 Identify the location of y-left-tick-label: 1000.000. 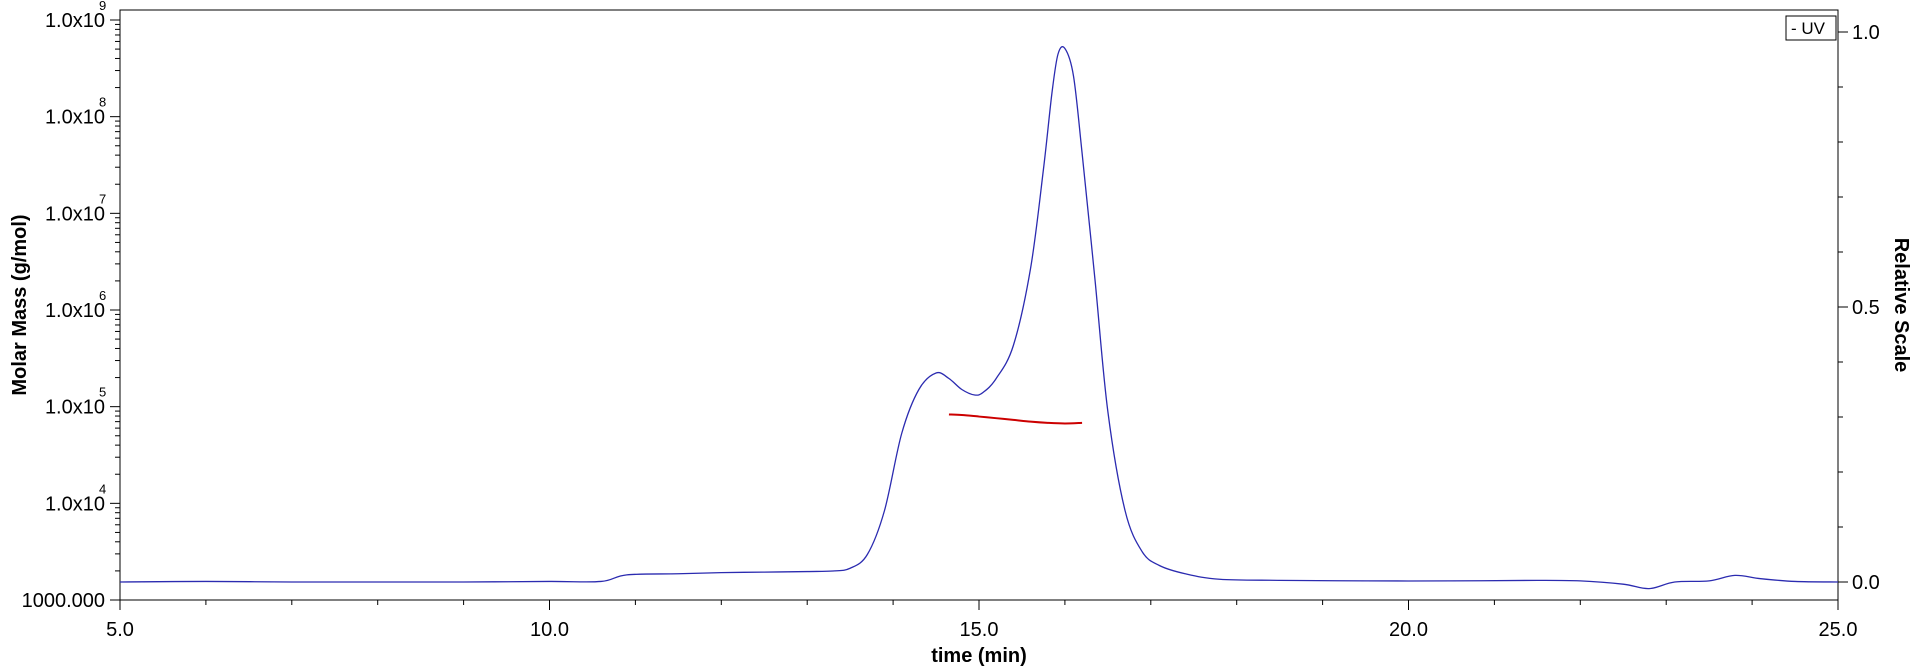
(63, 601).